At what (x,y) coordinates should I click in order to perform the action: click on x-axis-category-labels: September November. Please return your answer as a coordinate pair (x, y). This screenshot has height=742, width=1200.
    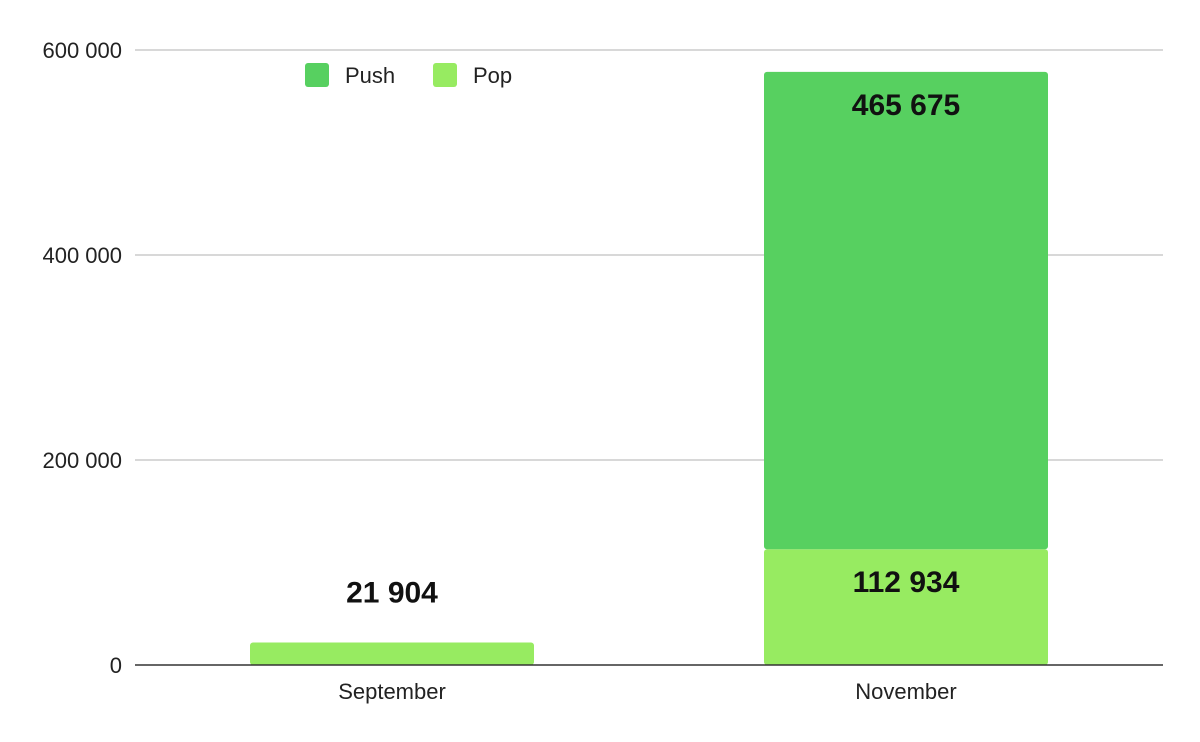
    Looking at the image, I should click on (647, 691).